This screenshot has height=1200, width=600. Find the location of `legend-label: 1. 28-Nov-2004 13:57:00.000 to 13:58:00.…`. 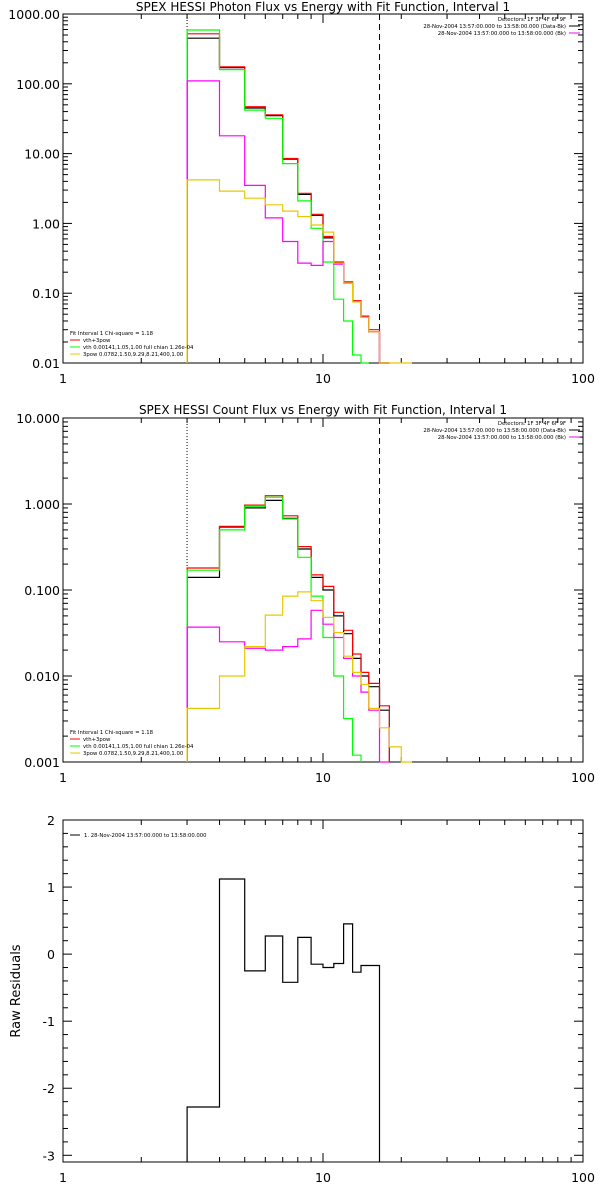

legend-label: 1. 28-Nov-2004 13:57:00.000 to 13:58:00.… is located at coordinates (145, 836).